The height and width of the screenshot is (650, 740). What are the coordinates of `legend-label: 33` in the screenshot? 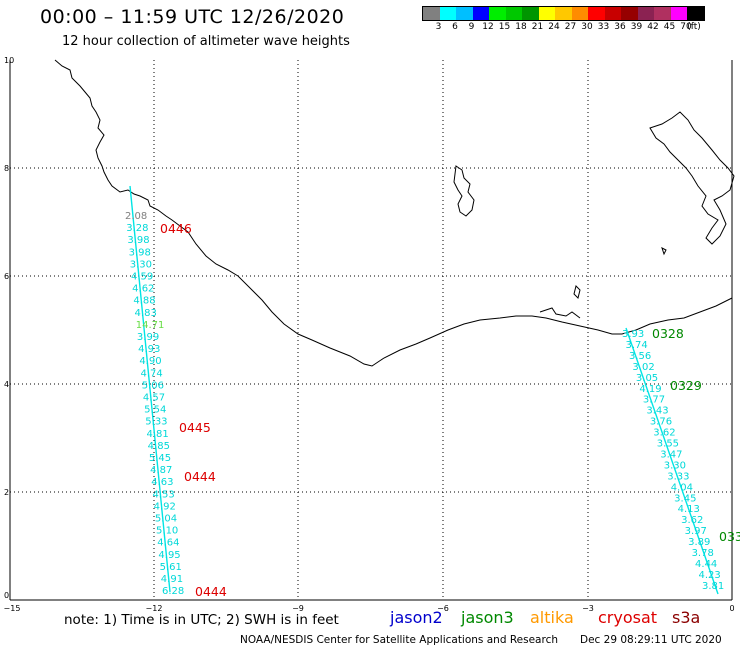 It's located at (603, 27).